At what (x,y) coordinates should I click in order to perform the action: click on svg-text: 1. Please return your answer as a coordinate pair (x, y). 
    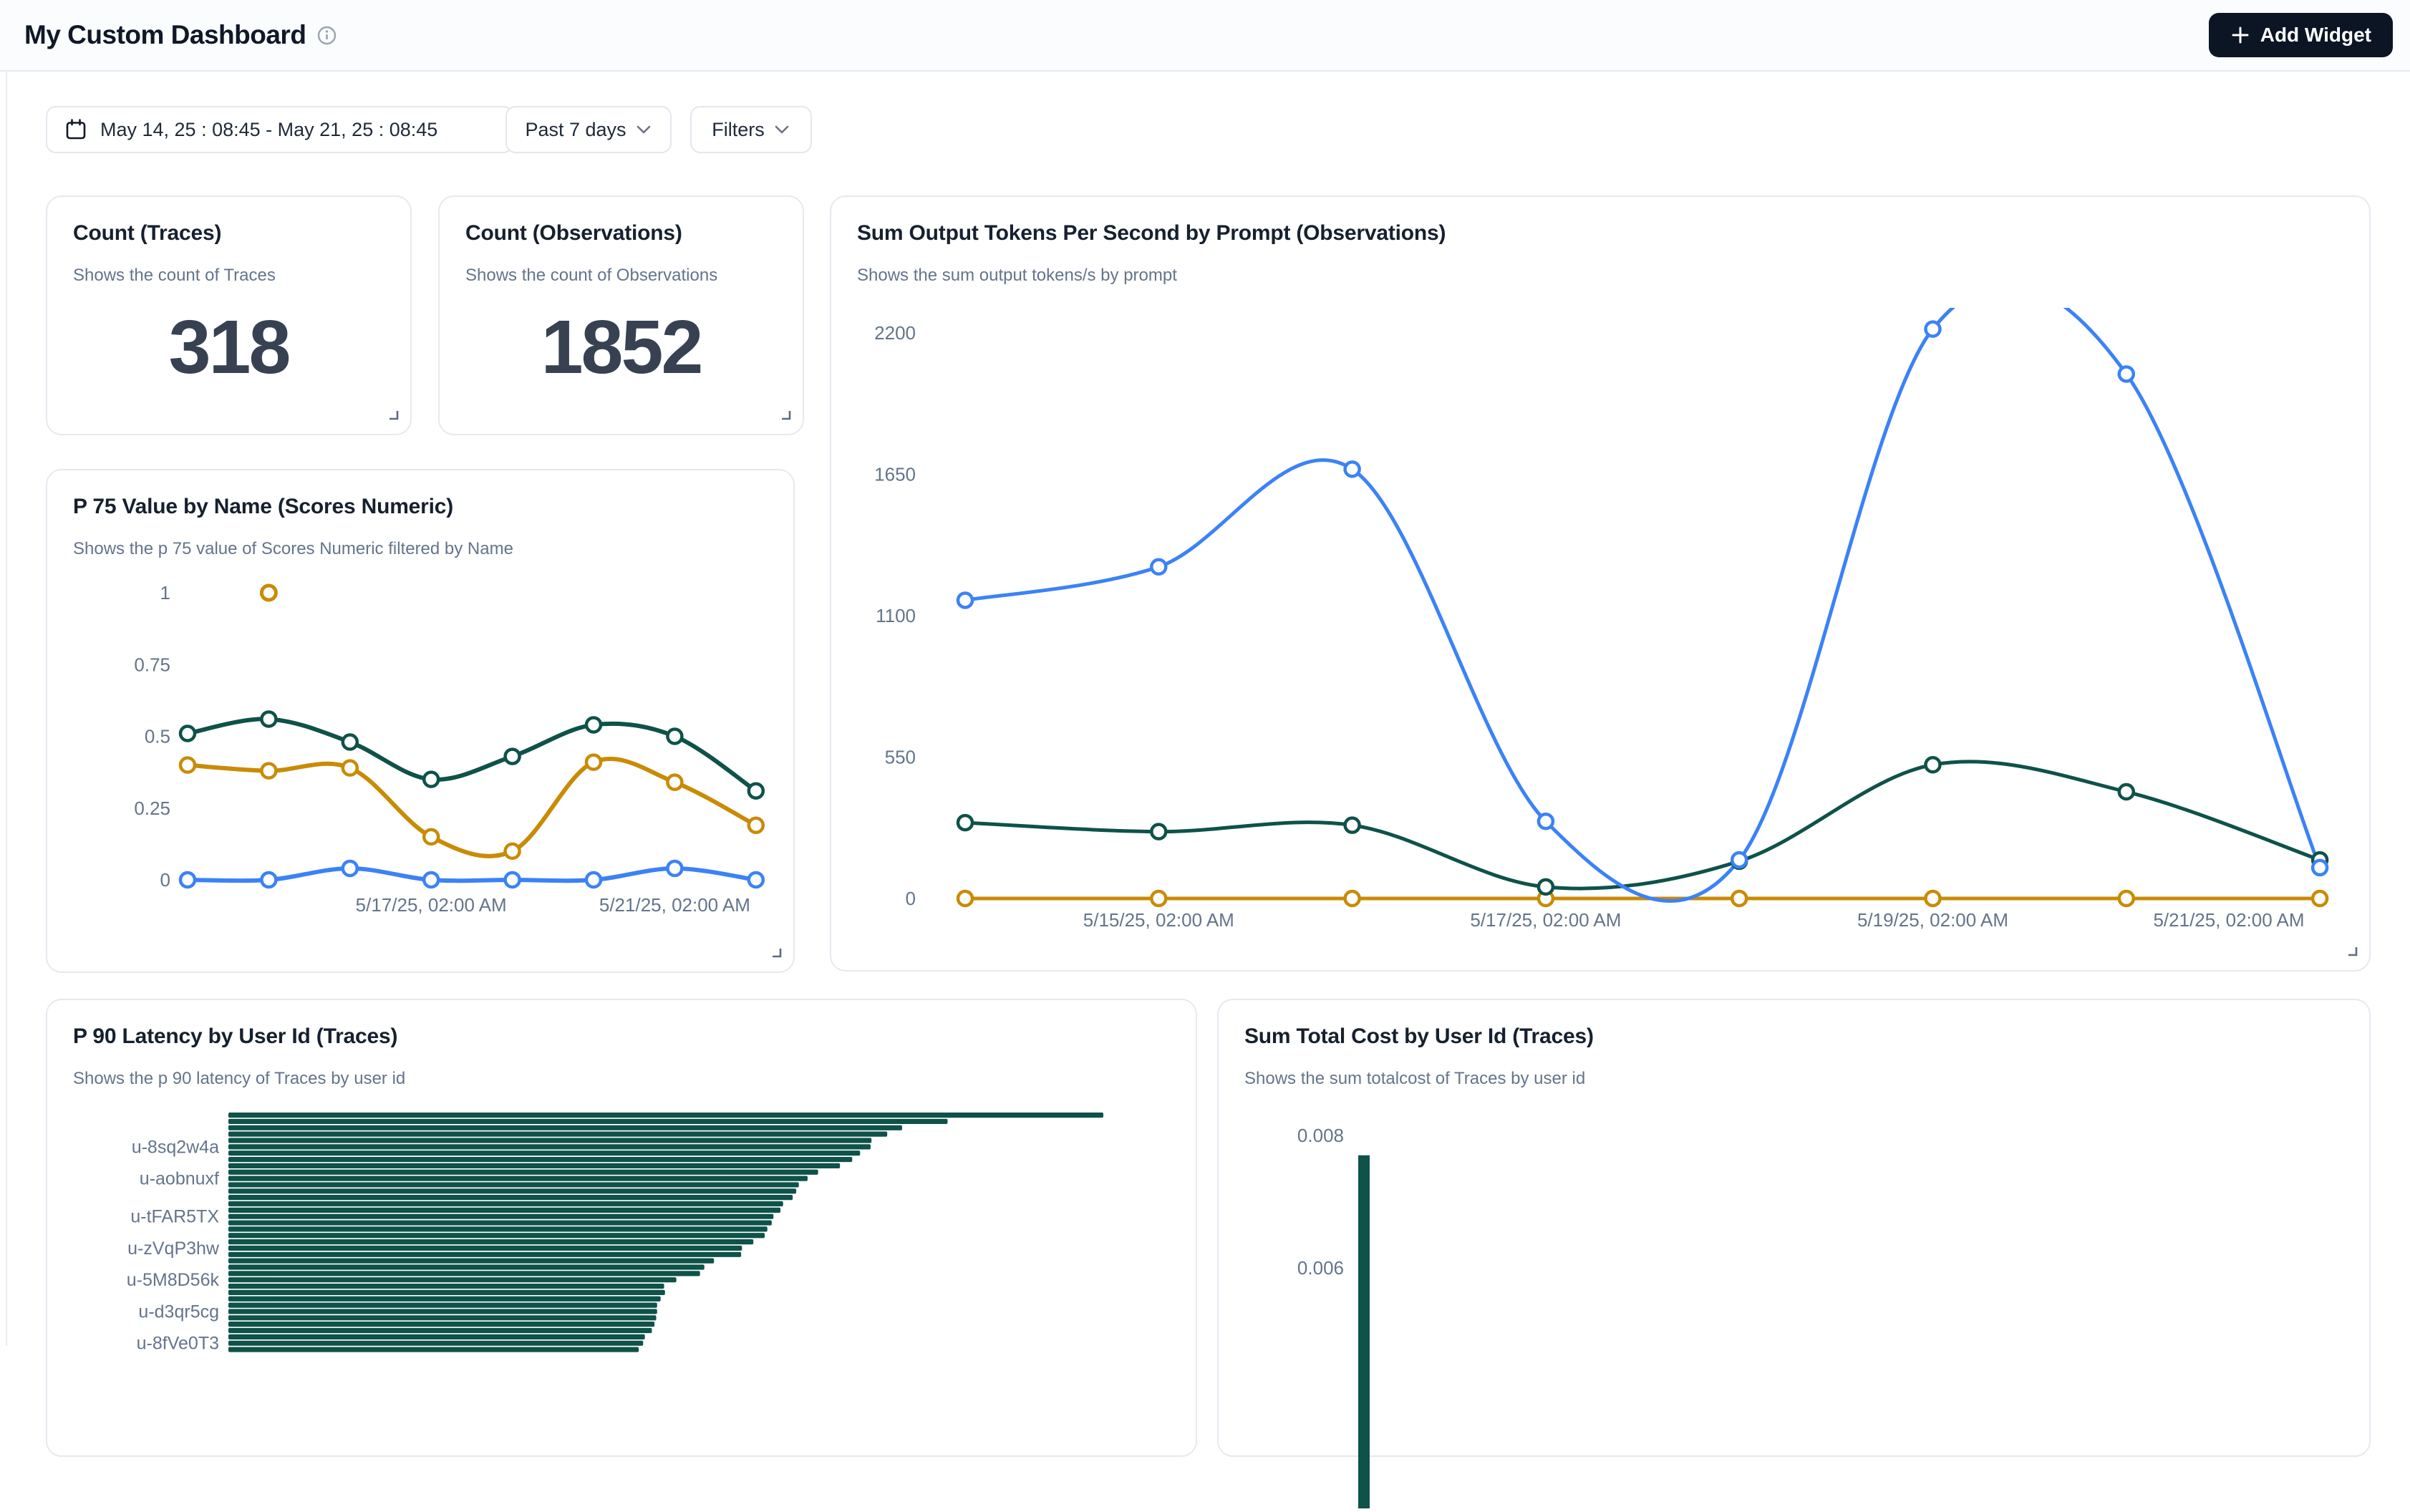
    Looking at the image, I should click on (165, 593).